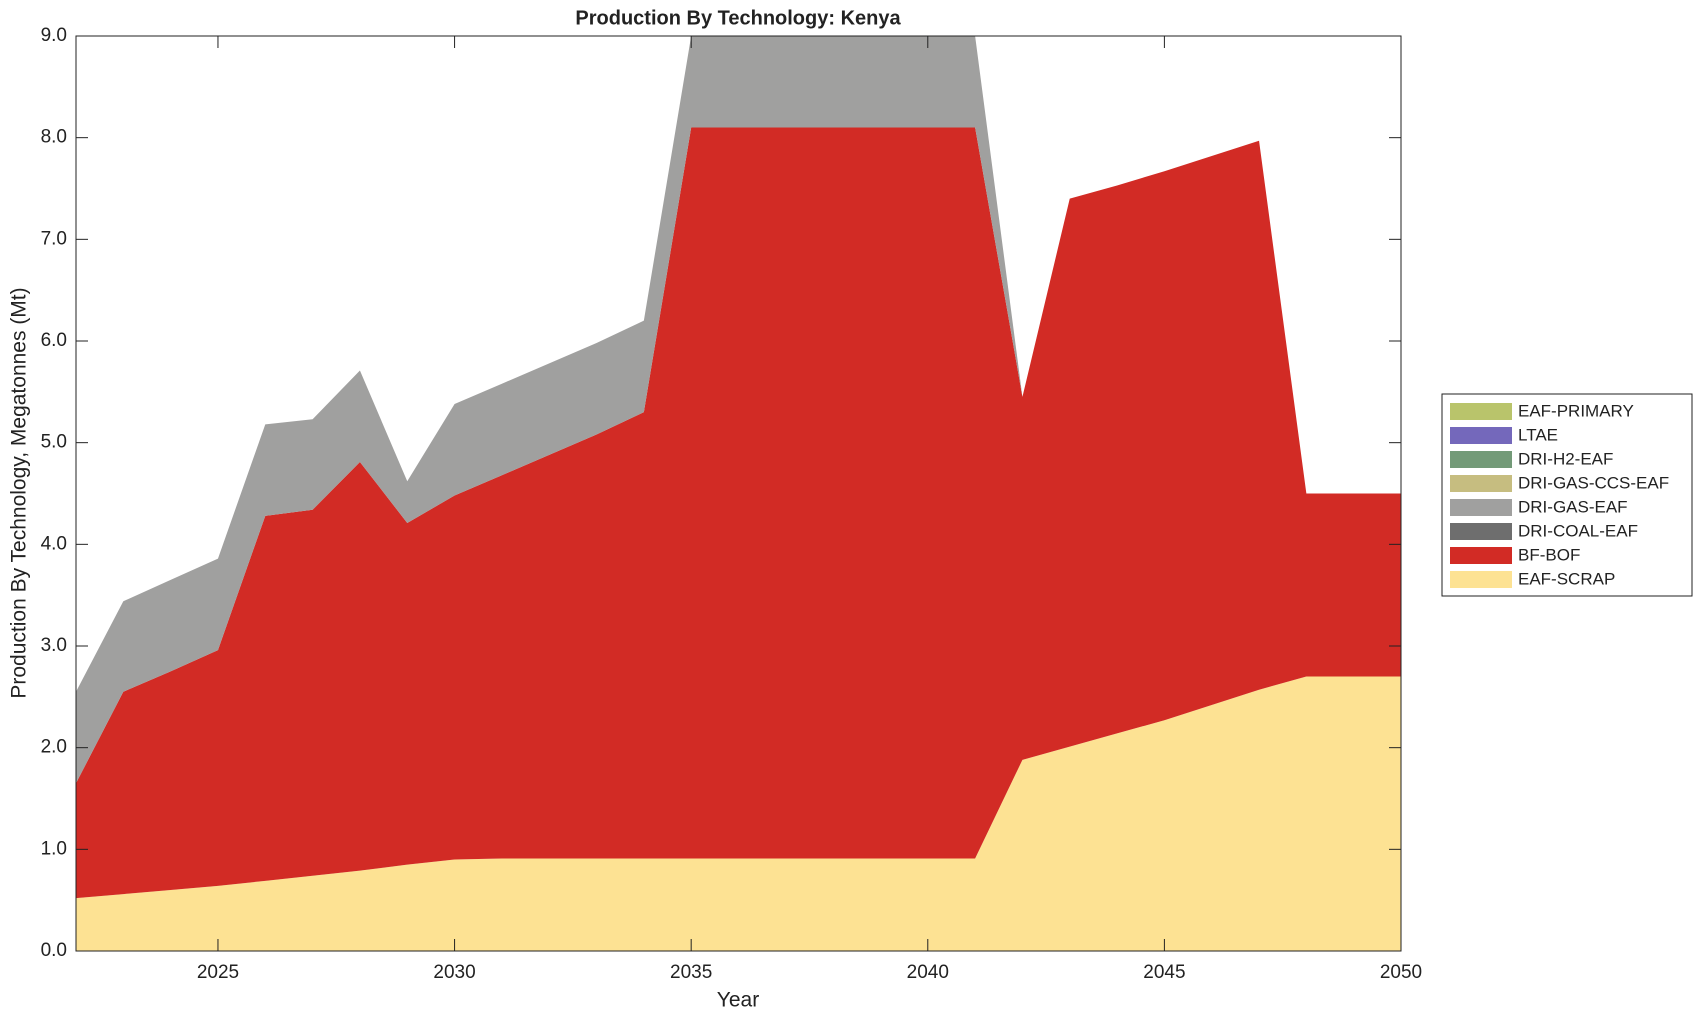 The image size is (1703, 1020). What do you see at coordinates (54, 848) in the screenshot?
I see `y-tick-label: 1.0` at bounding box center [54, 848].